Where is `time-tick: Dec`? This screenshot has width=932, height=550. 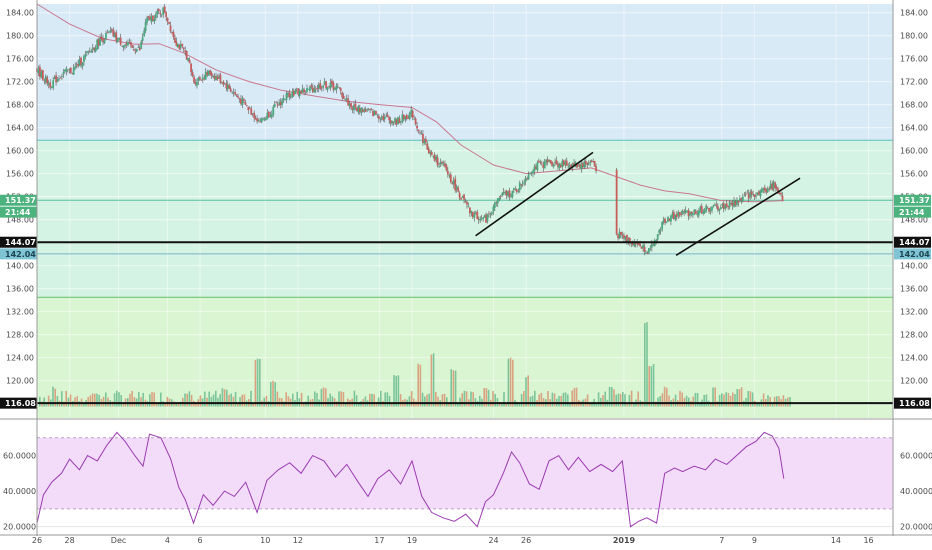
time-tick: Dec is located at coordinates (118, 540).